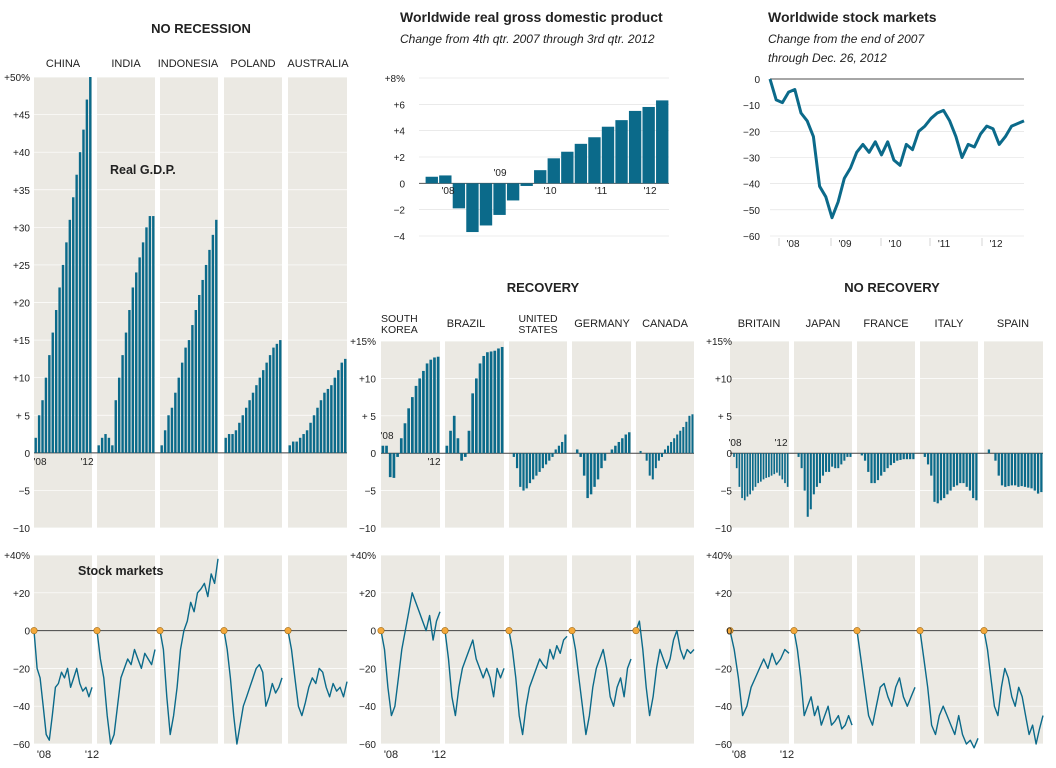  Describe the element at coordinates (367, 707) in the screenshot. I see `stock-b-ytick: −40` at that location.